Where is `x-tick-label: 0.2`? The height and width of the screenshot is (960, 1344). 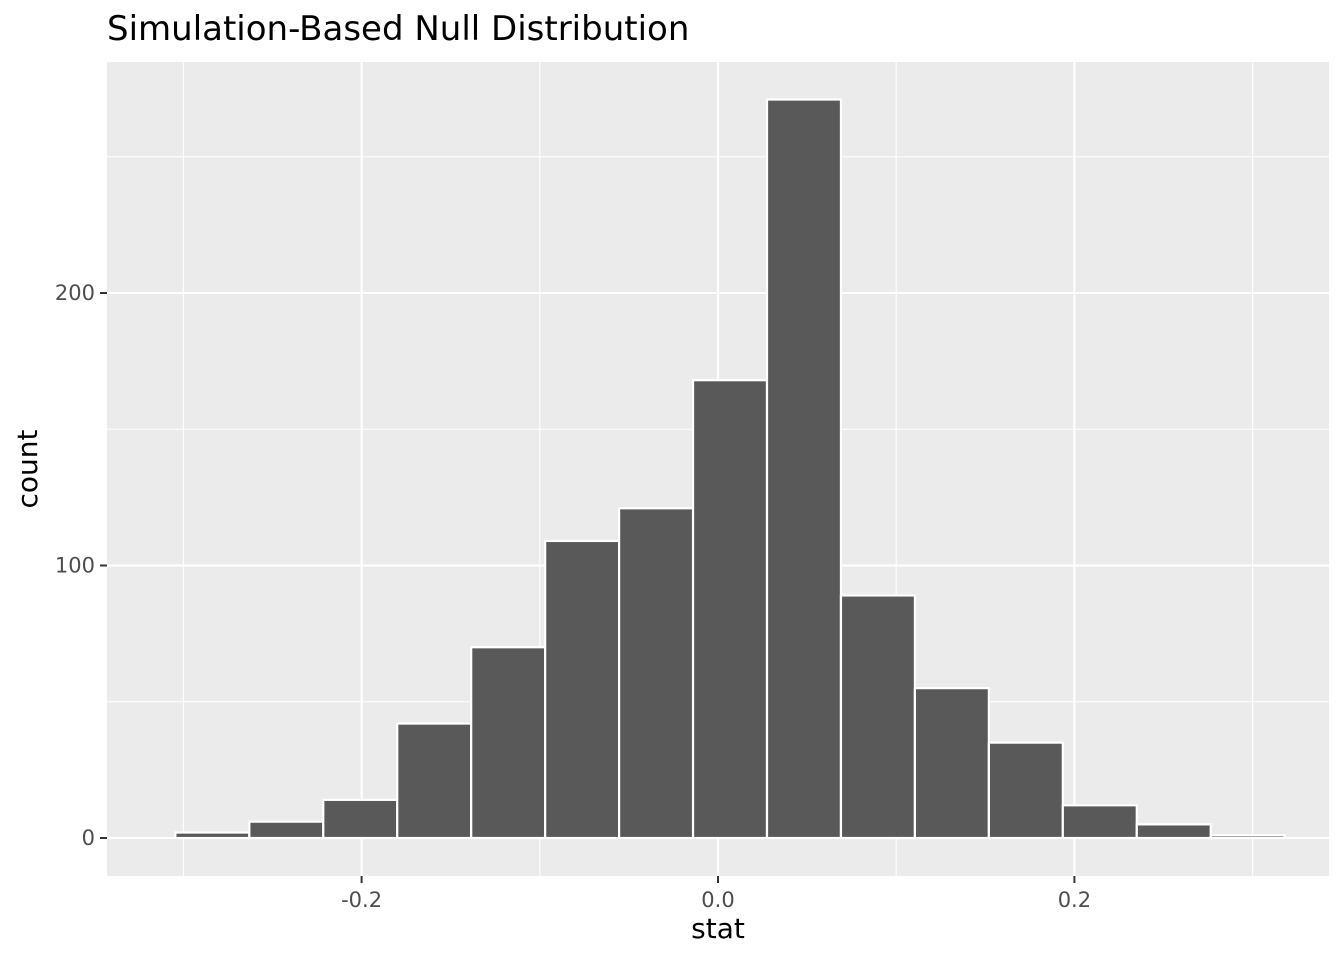
x-tick-label: 0.2 is located at coordinates (1074, 900).